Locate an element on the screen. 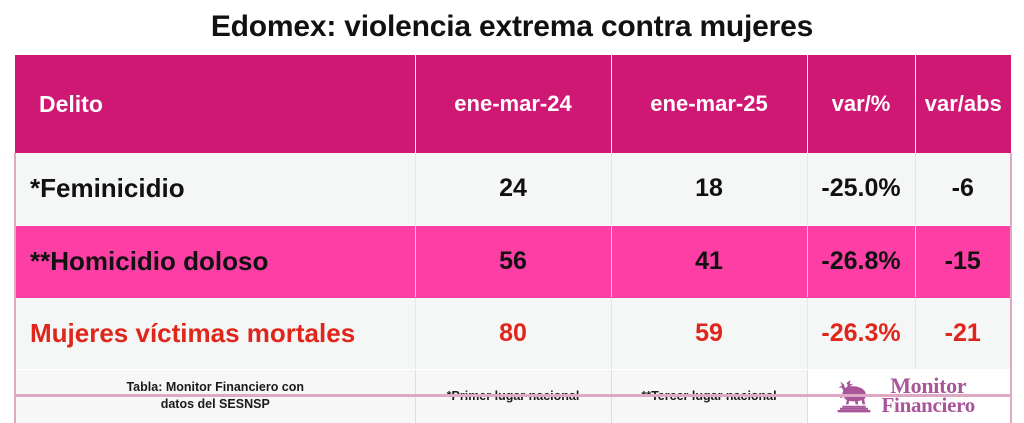  cell-crime-label: Mujeres víctimas mortales is located at coordinates (215, 333).